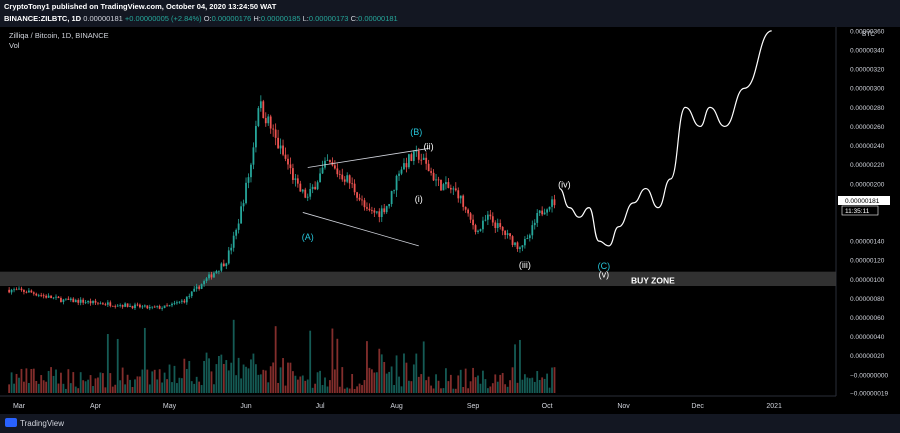 Image resolution: width=900 pixels, height=433 pixels. What do you see at coordinates (653, 281) in the screenshot?
I see `buy-zone-label: BUY ZONE` at bounding box center [653, 281].